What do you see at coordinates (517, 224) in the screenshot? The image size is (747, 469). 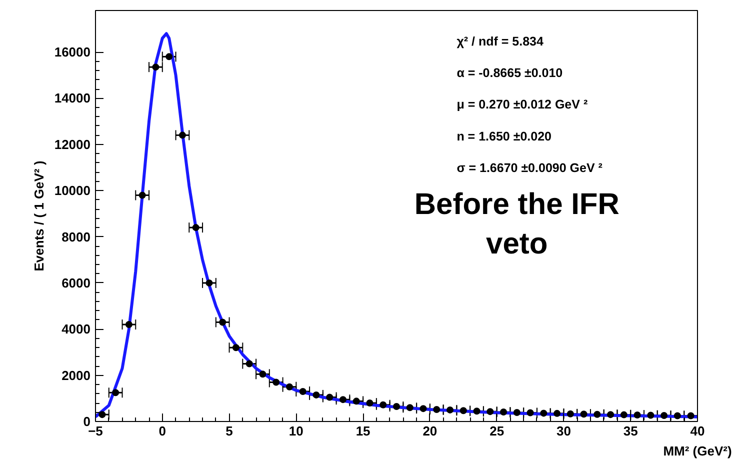 I see `annotation: Before the IFR veto` at bounding box center [517, 224].